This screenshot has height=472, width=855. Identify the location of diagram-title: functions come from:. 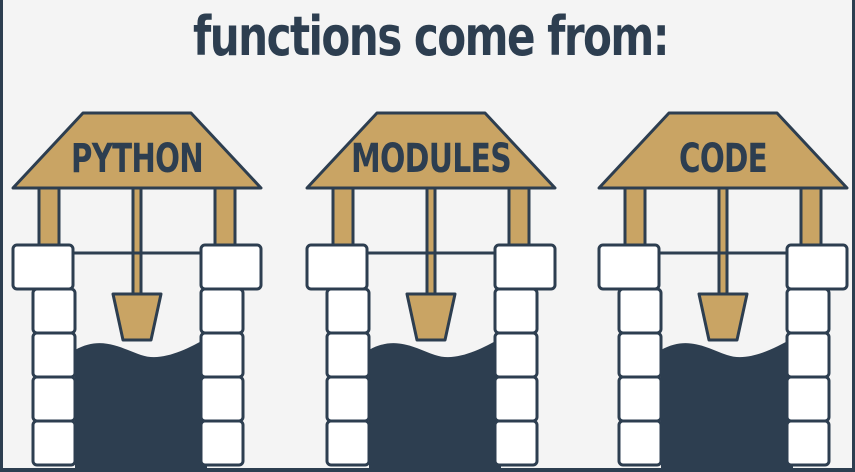
(431, 36).